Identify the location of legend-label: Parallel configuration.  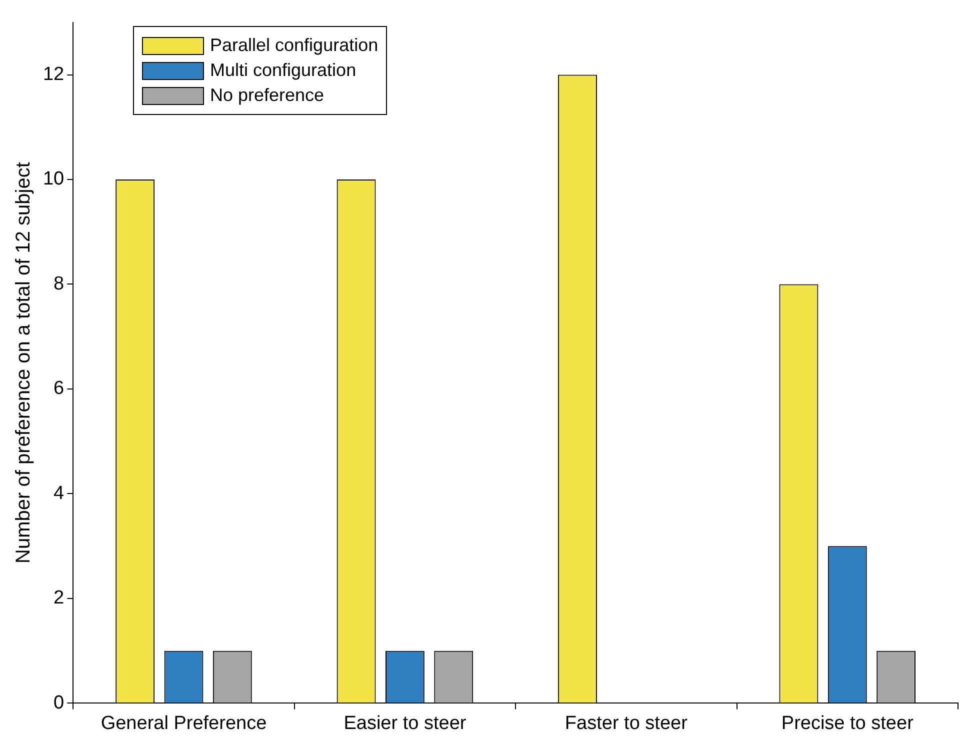
(294, 45).